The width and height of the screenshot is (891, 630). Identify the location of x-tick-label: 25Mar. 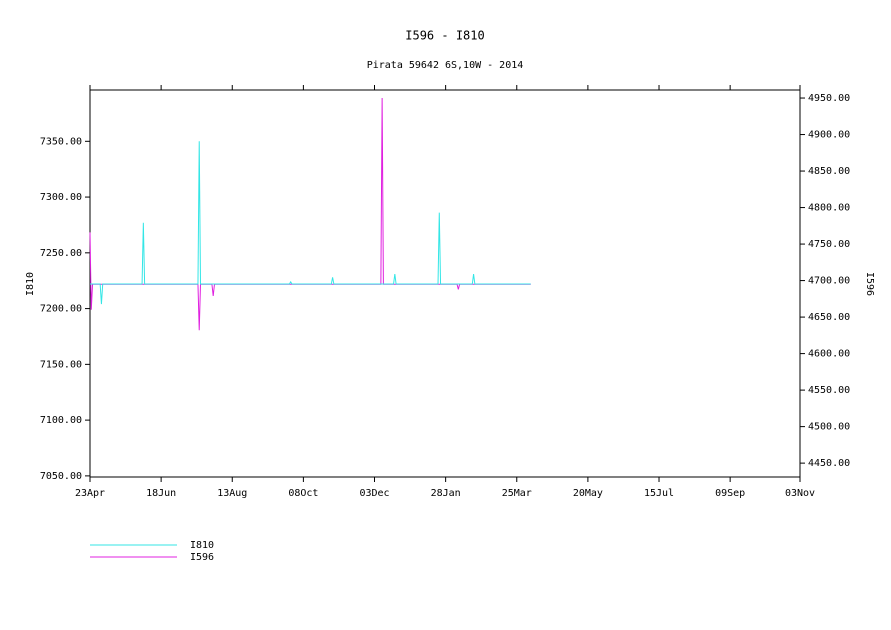
(517, 493).